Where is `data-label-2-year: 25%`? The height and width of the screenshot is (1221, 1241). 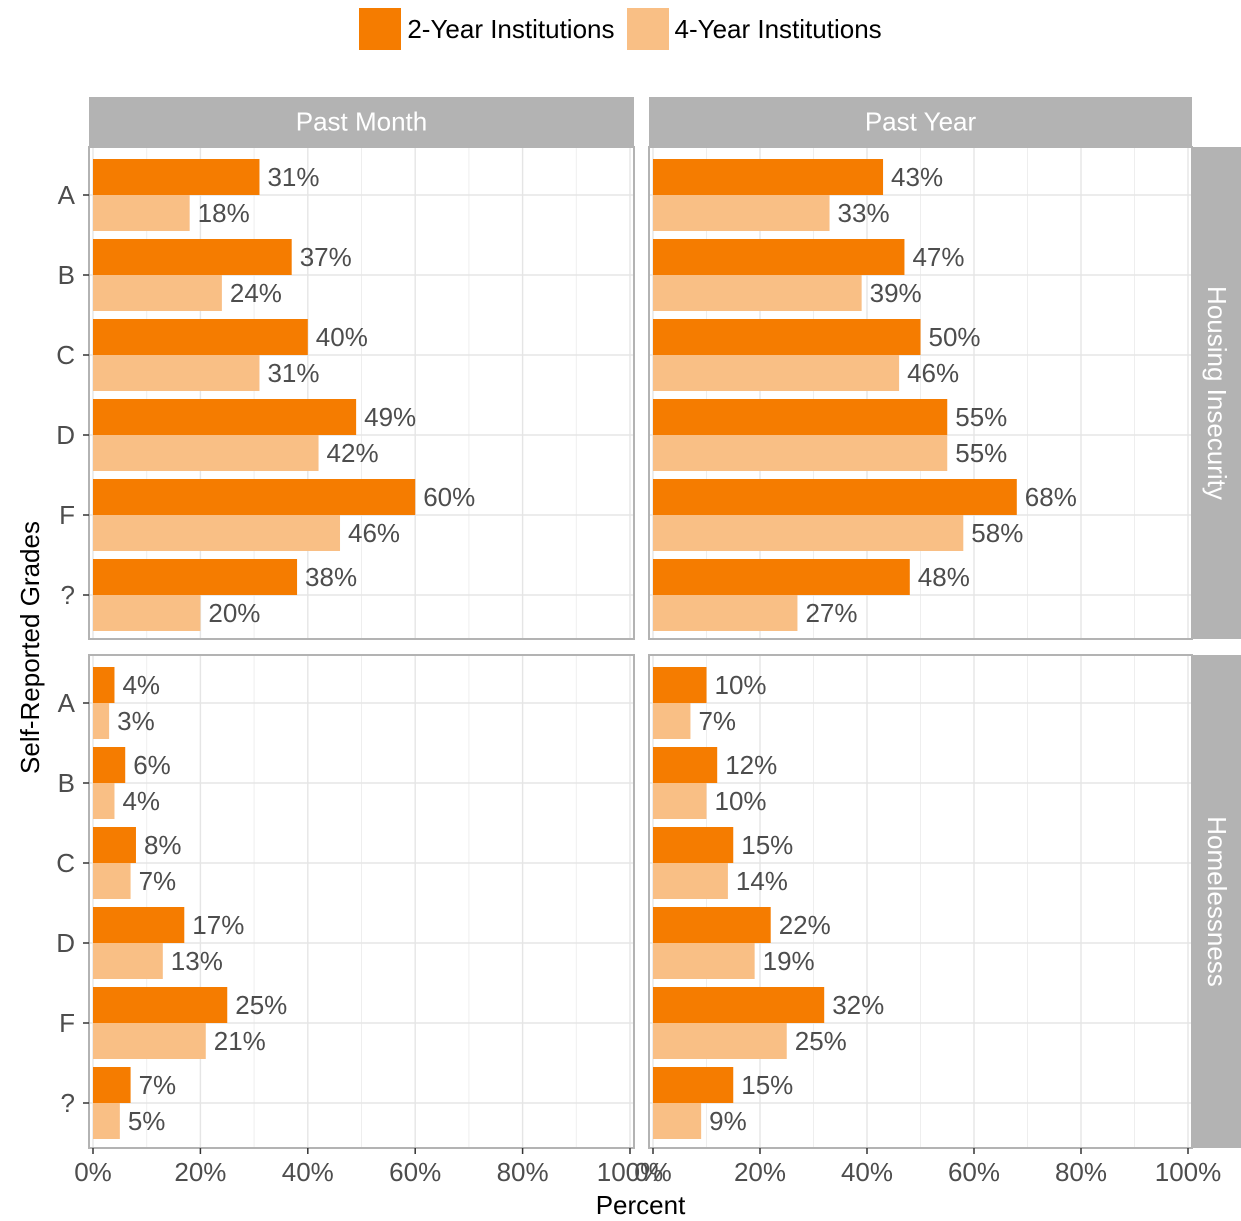
data-label-2-year: 25% is located at coordinates (261, 1005).